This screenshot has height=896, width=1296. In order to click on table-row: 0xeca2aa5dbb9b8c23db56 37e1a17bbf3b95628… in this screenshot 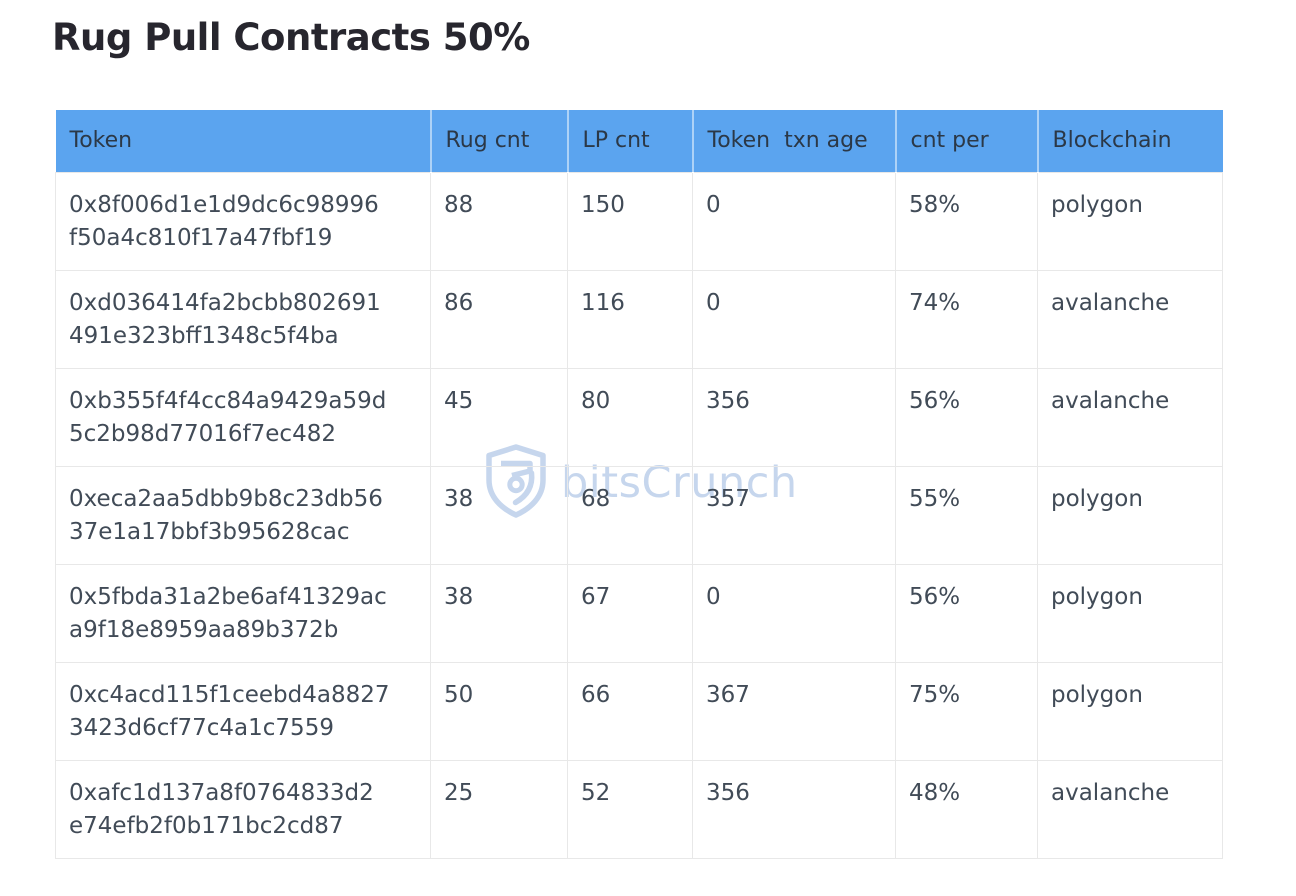, I will do `click(639, 515)`.